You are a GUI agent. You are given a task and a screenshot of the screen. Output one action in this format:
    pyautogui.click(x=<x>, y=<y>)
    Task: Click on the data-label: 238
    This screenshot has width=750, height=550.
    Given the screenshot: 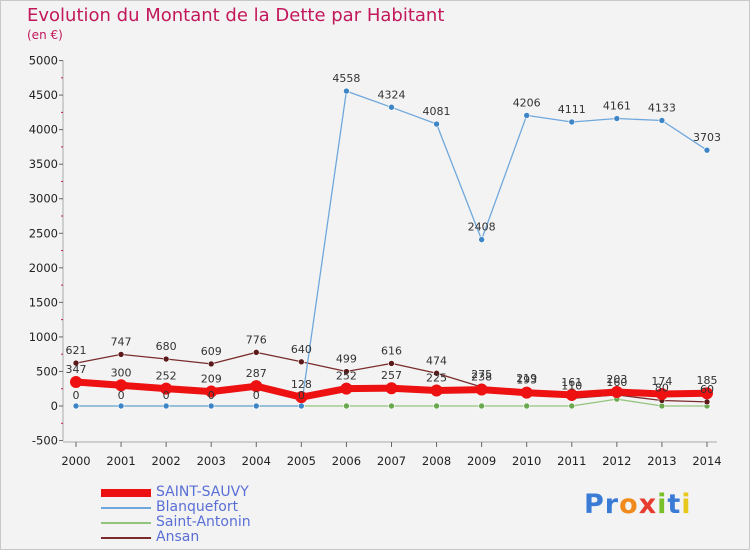 What is the action you would take?
    pyautogui.click(x=481, y=377)
    